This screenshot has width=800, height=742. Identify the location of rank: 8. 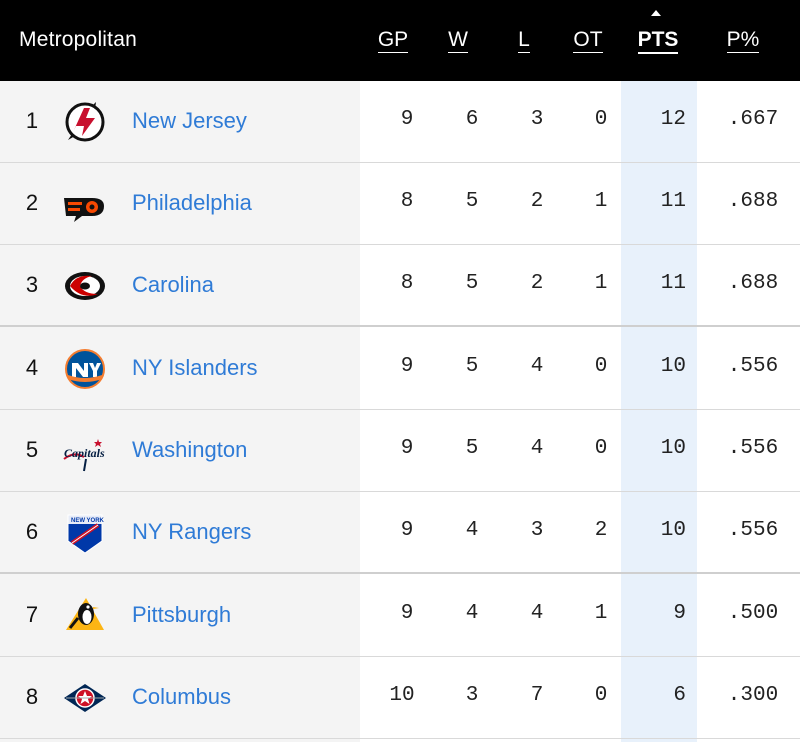
(32, 696).